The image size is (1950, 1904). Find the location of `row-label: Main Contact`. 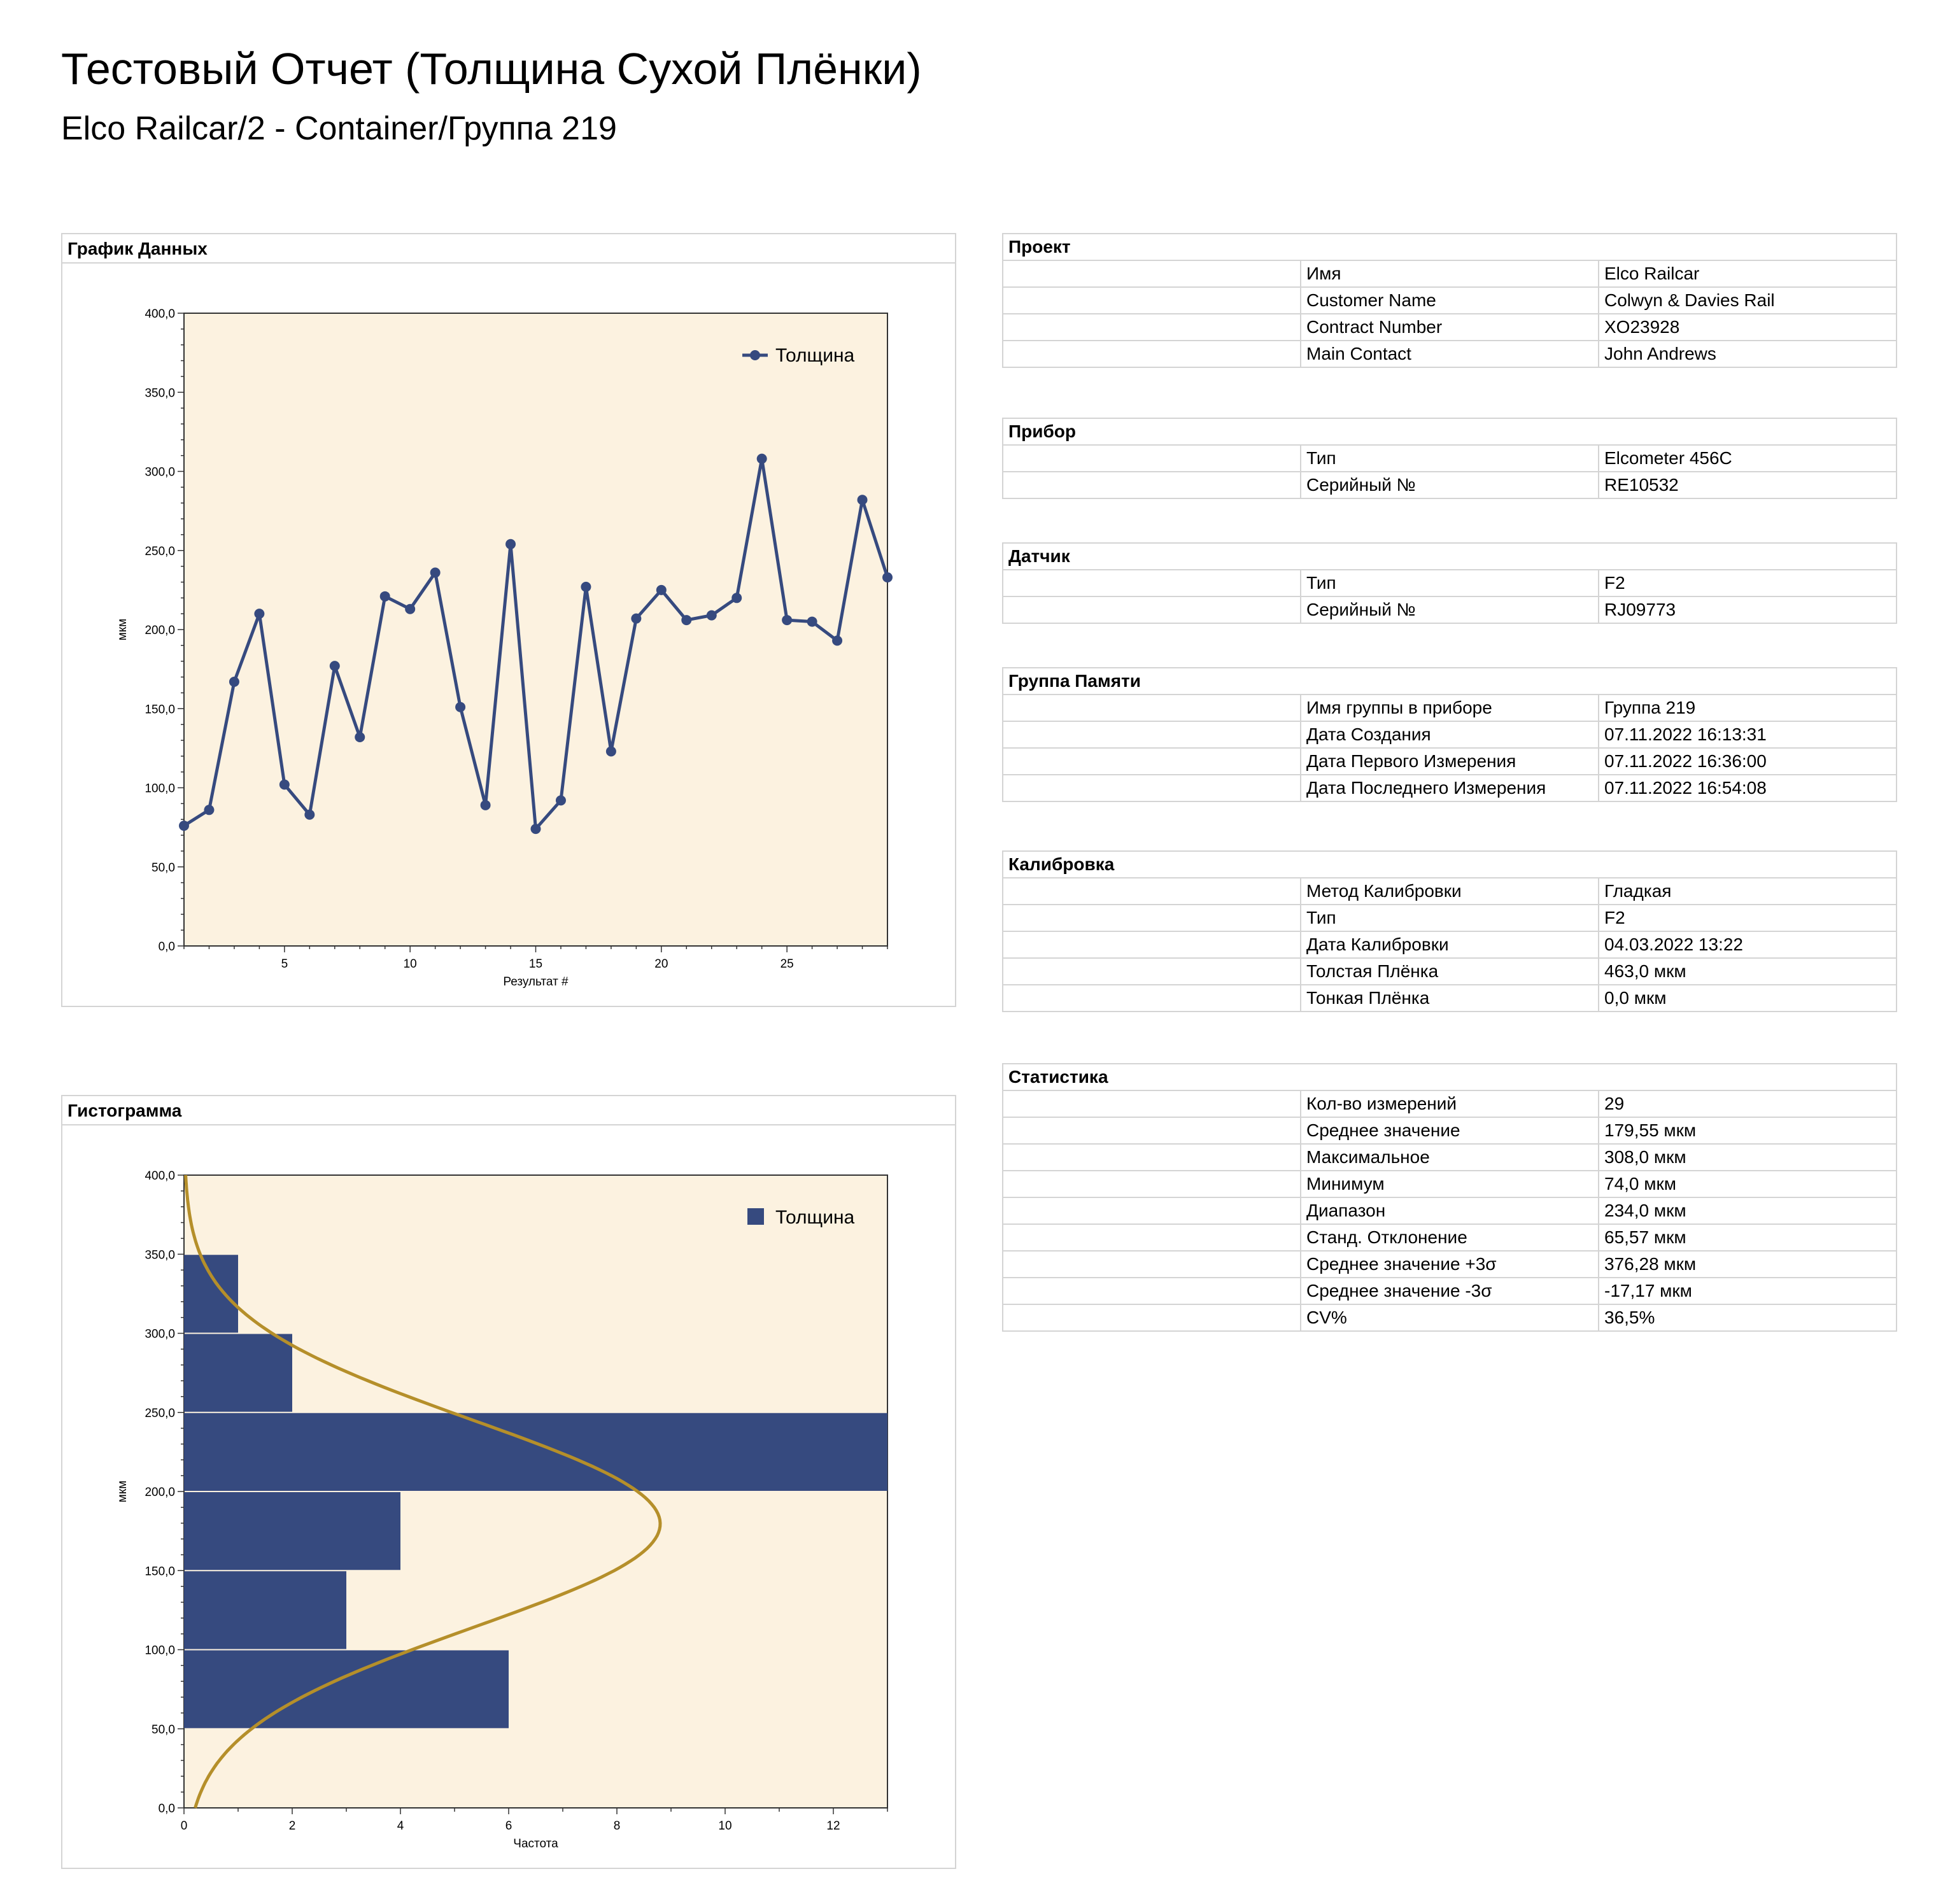

row-label: Main Contact is located at coordinates (1449, 354).